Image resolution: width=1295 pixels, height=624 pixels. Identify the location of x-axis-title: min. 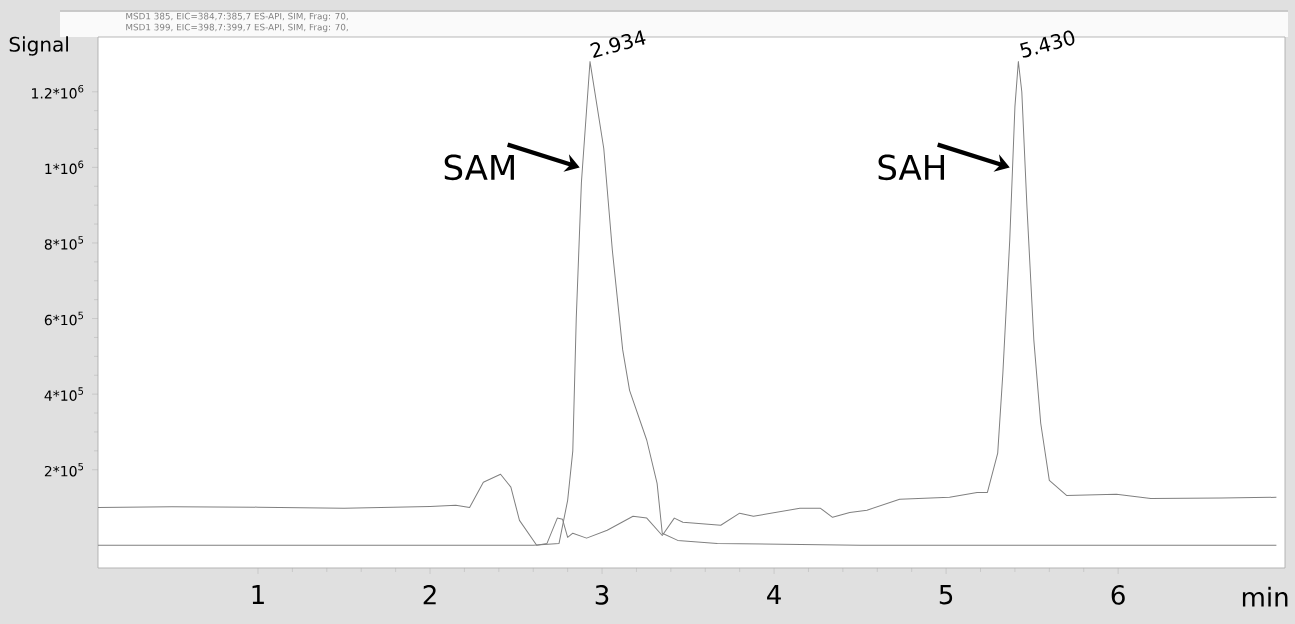
(1265, 596).